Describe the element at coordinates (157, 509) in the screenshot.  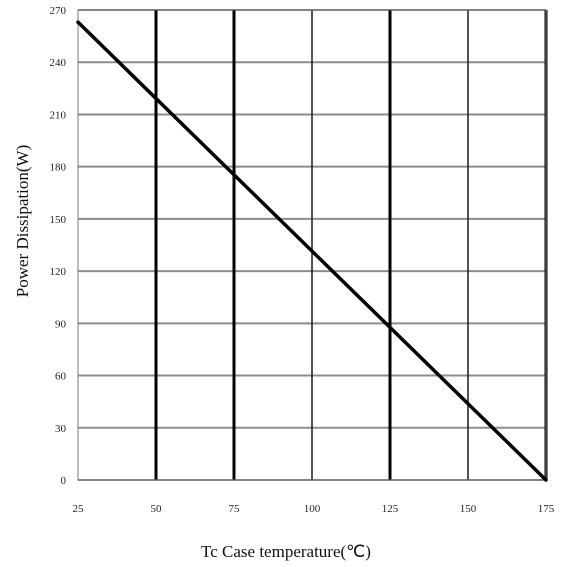
I see `x-tick-label: 50` at that location.